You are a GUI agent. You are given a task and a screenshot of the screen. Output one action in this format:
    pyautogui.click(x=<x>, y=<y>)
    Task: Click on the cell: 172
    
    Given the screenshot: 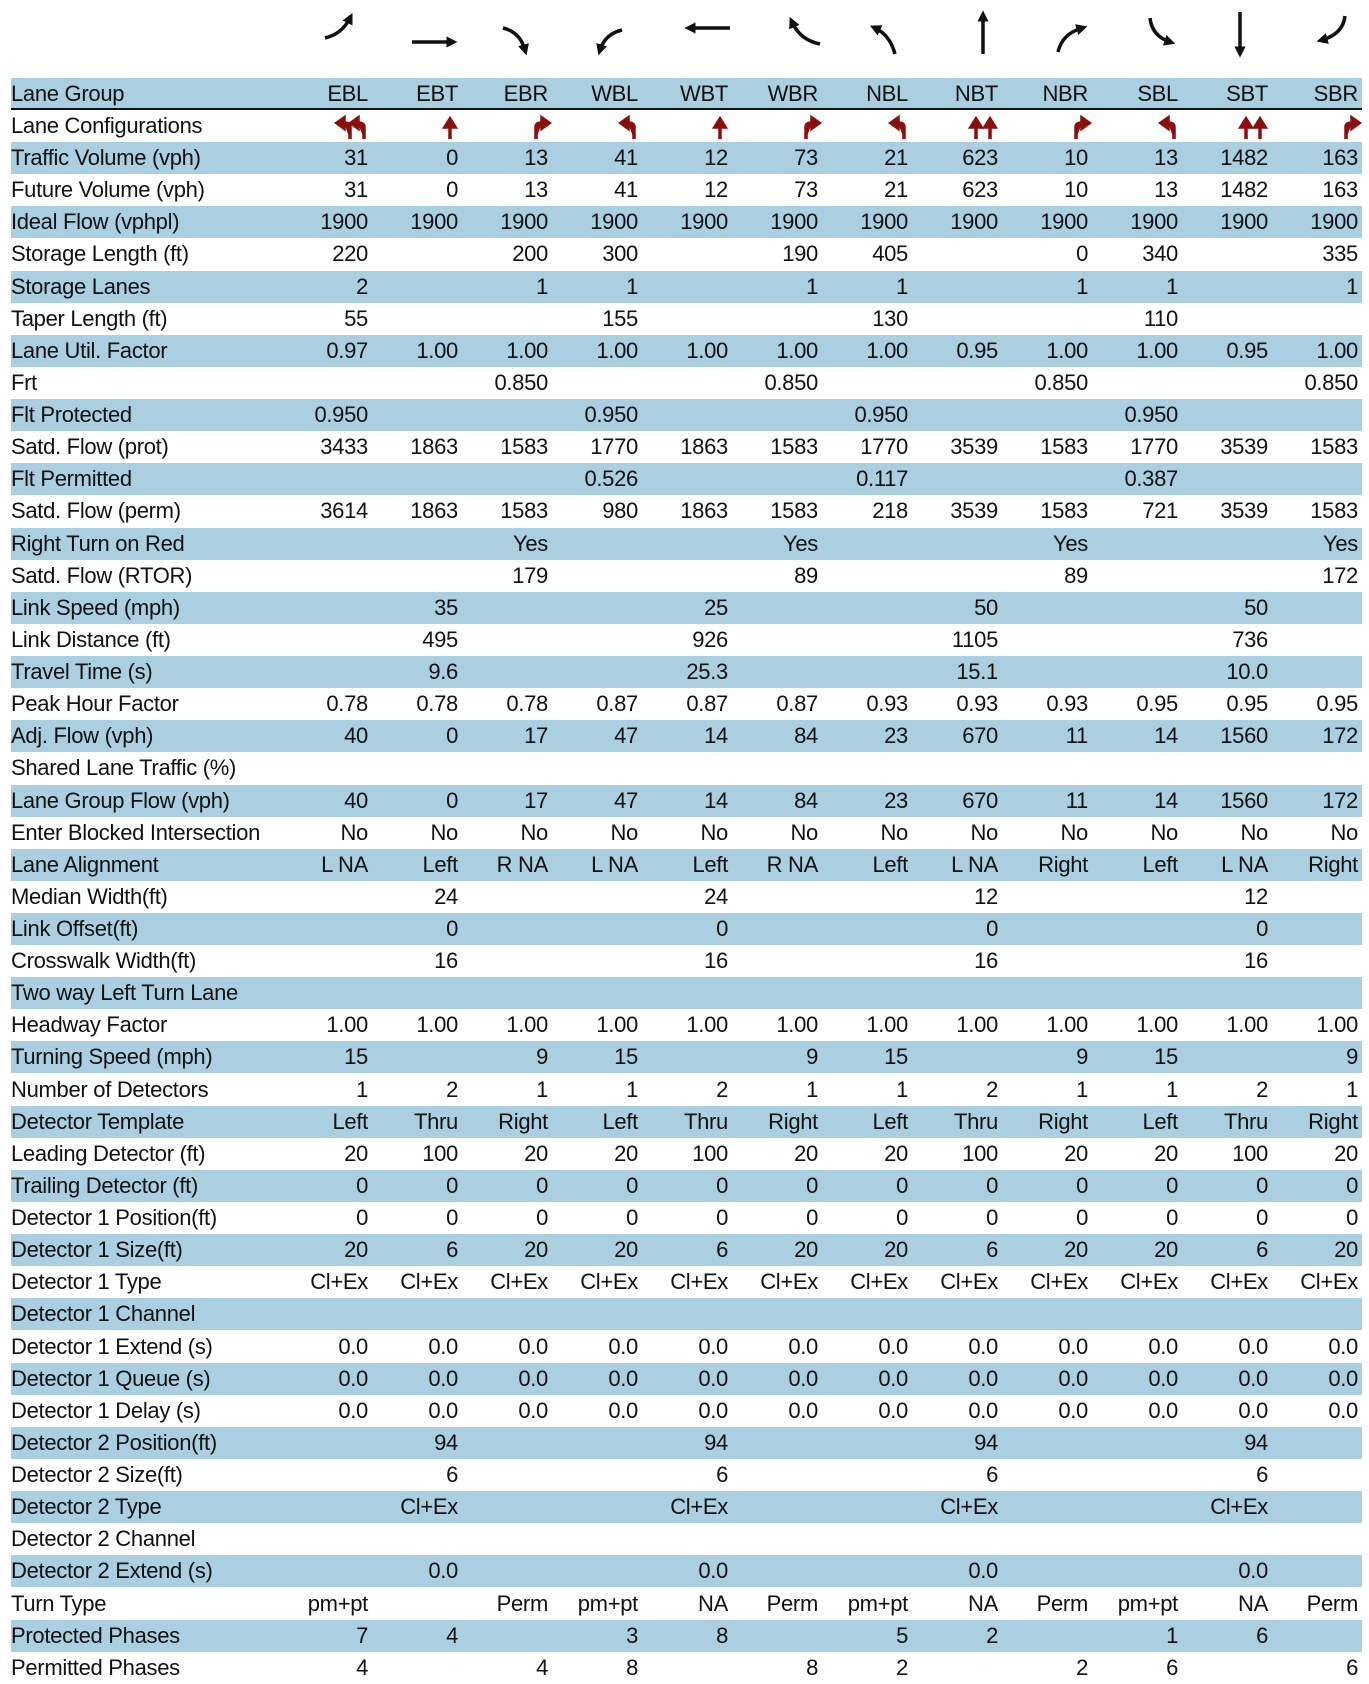 What is the action you would take?
    pyautogui.click(x=1340, y=800)
    